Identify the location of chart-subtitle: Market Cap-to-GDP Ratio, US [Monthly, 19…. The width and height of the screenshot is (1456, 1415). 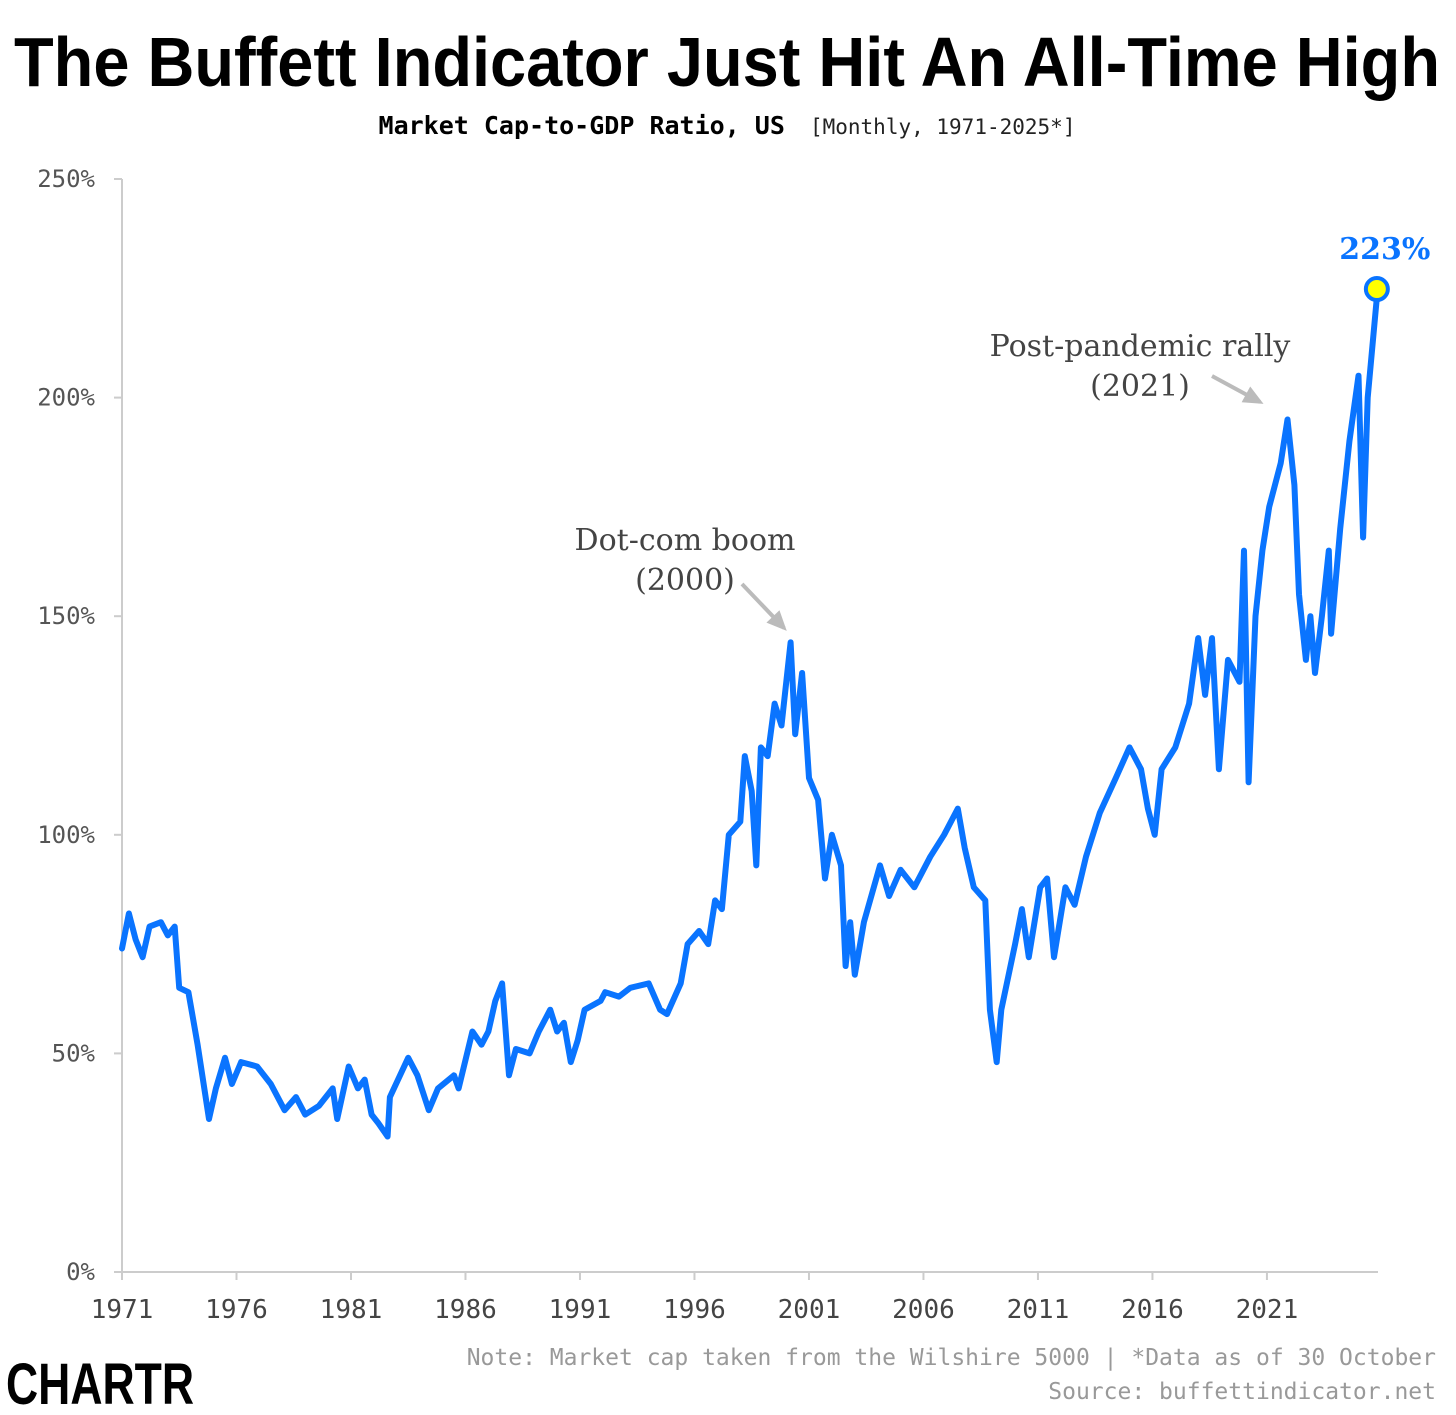
(727, 125).